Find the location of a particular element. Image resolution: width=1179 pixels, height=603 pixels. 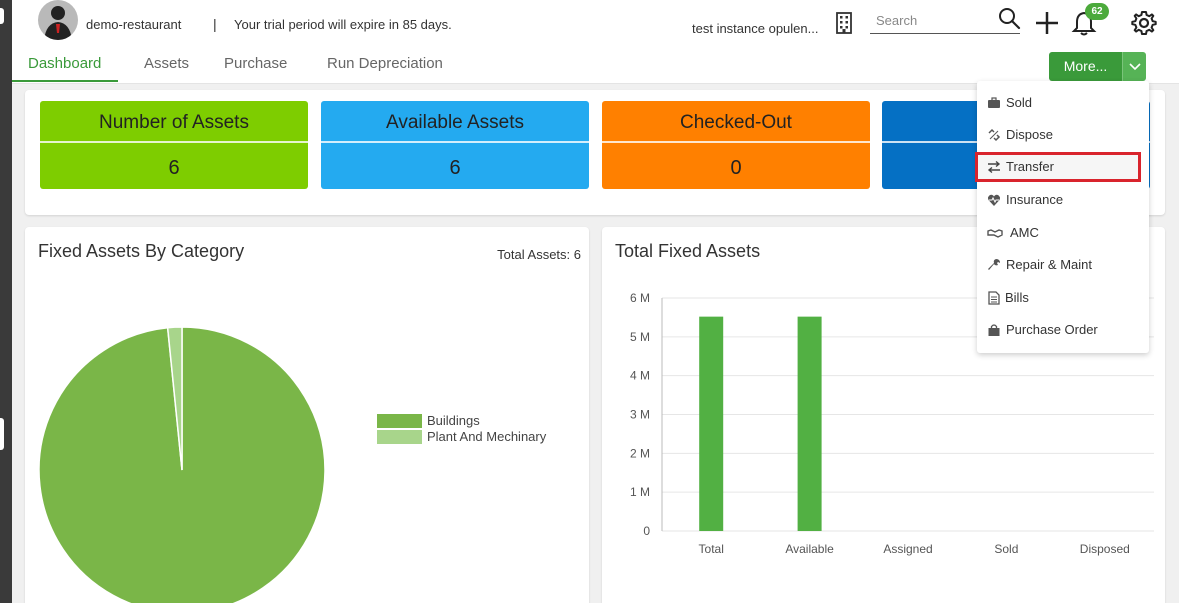

y-tick-label: 2 M is located at coordinates (640, 453).